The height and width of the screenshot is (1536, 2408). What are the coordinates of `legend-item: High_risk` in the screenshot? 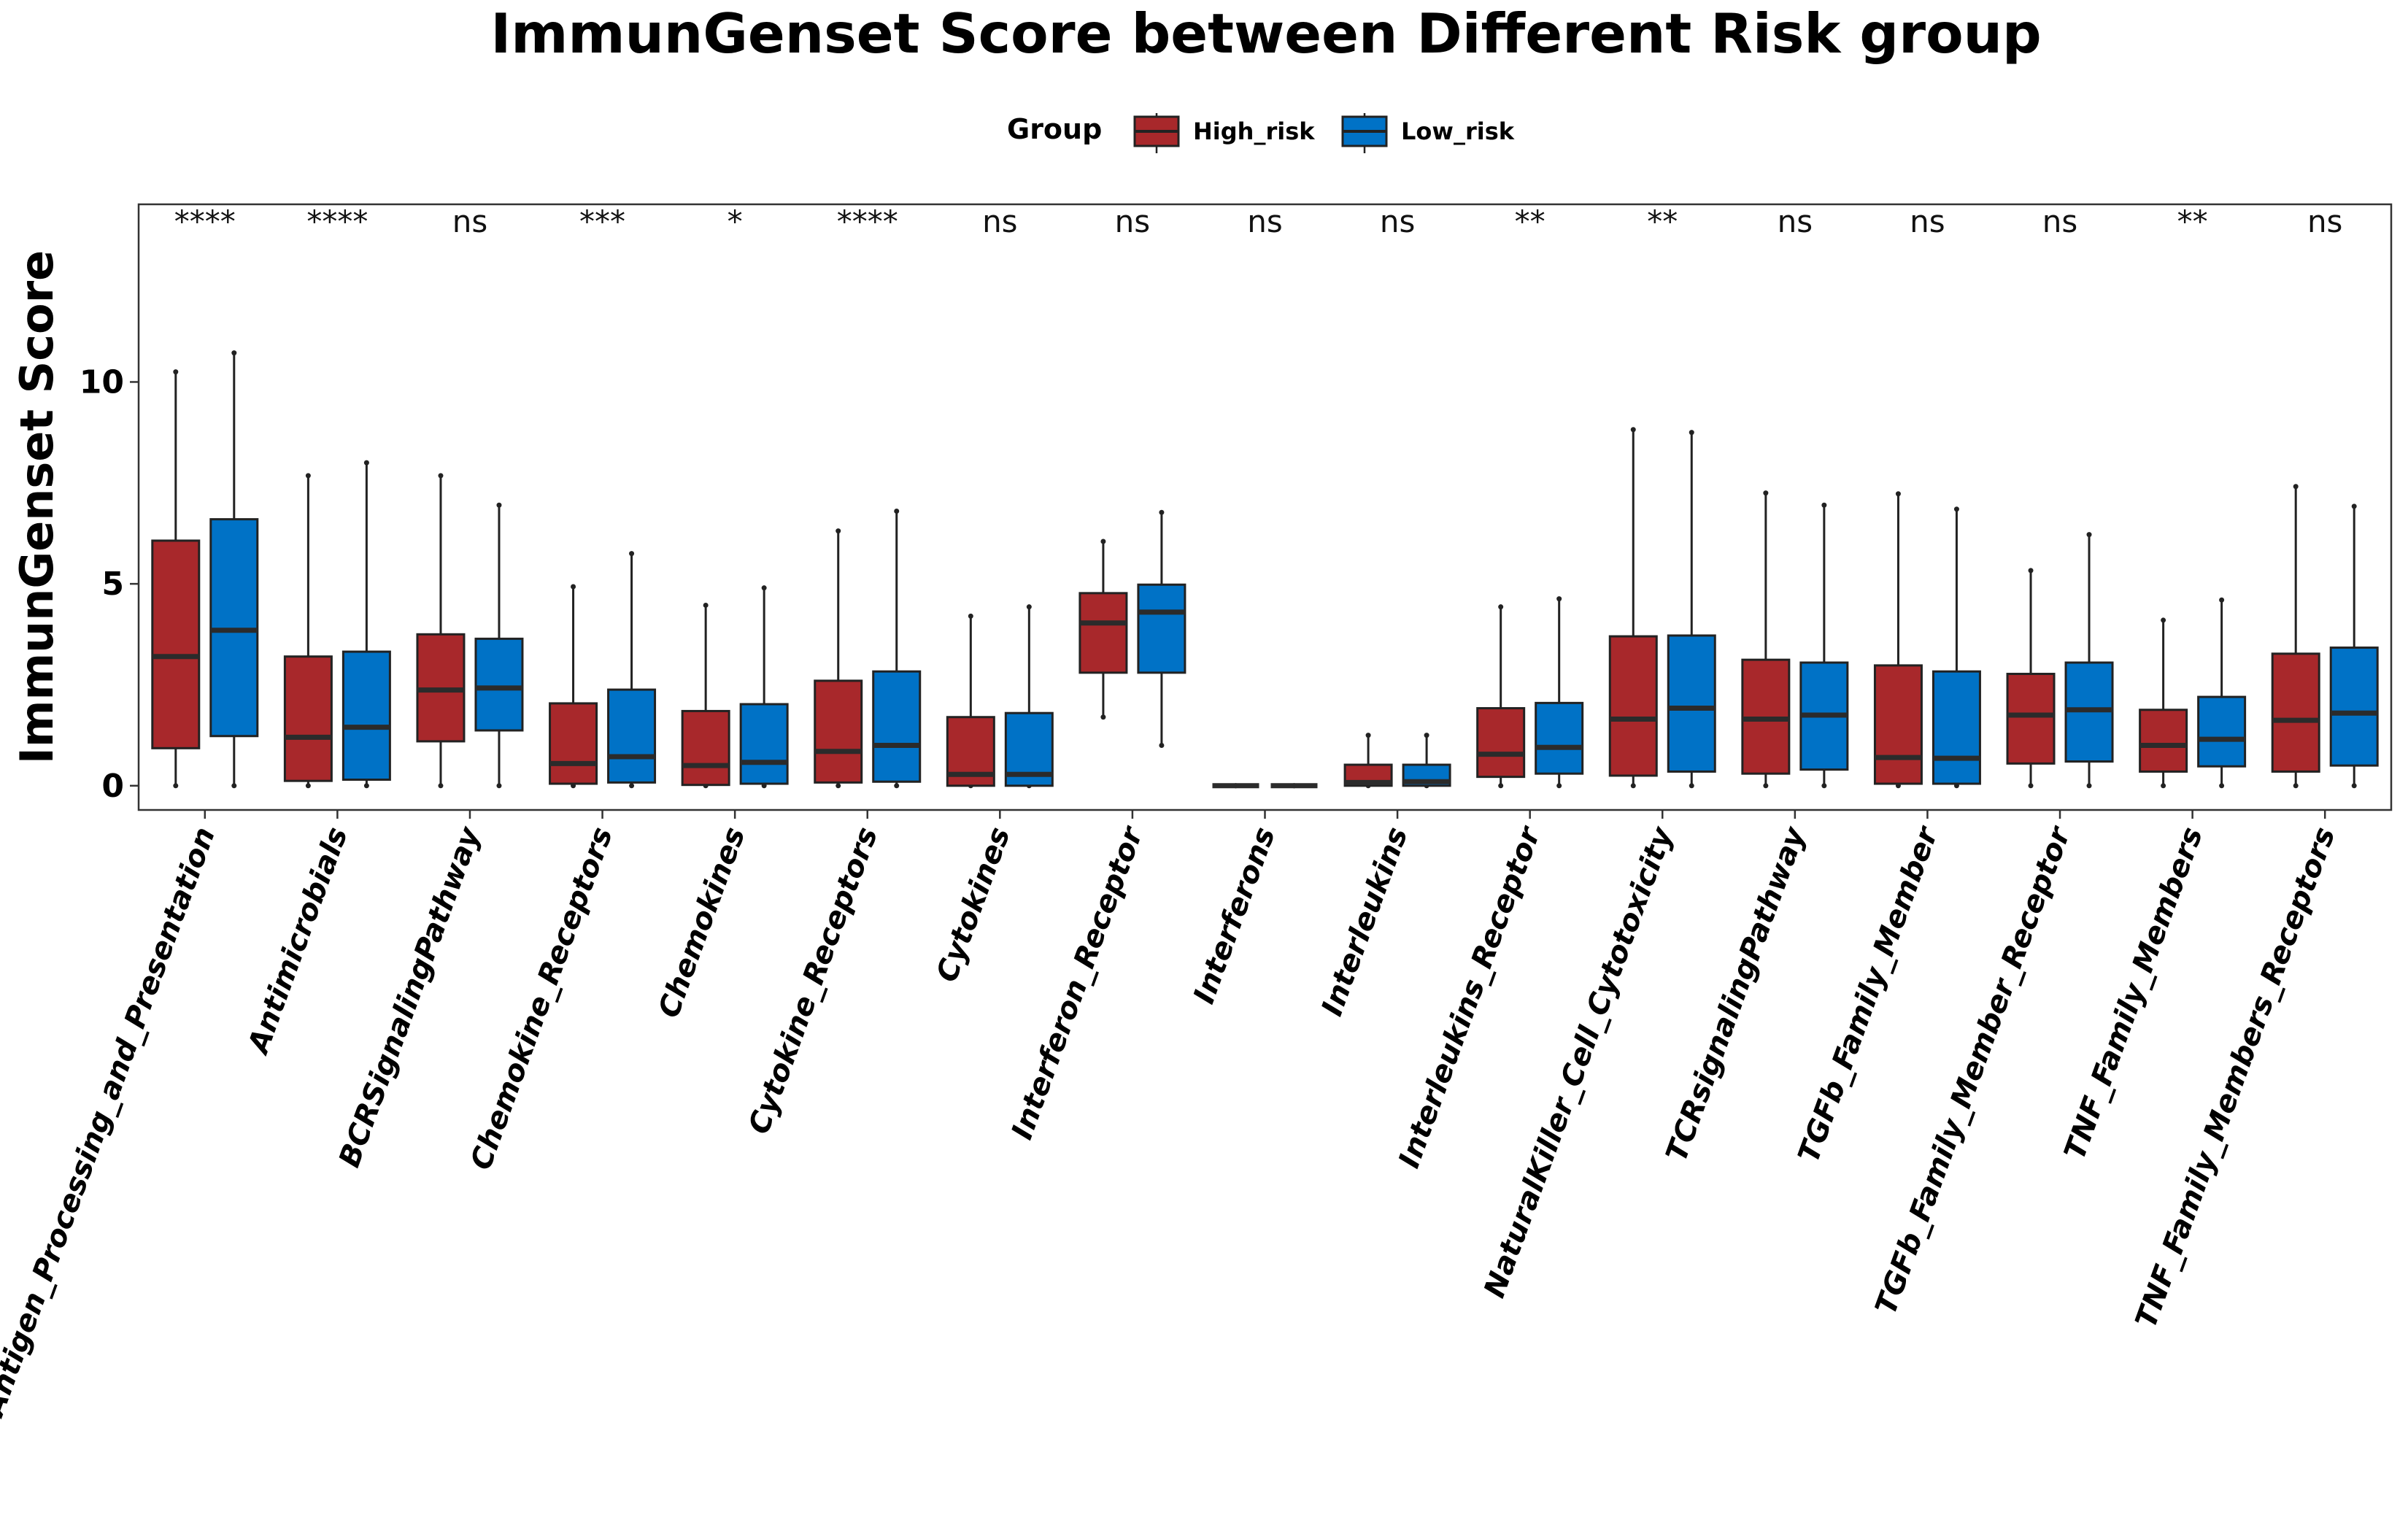 It's located at (1224, 133).